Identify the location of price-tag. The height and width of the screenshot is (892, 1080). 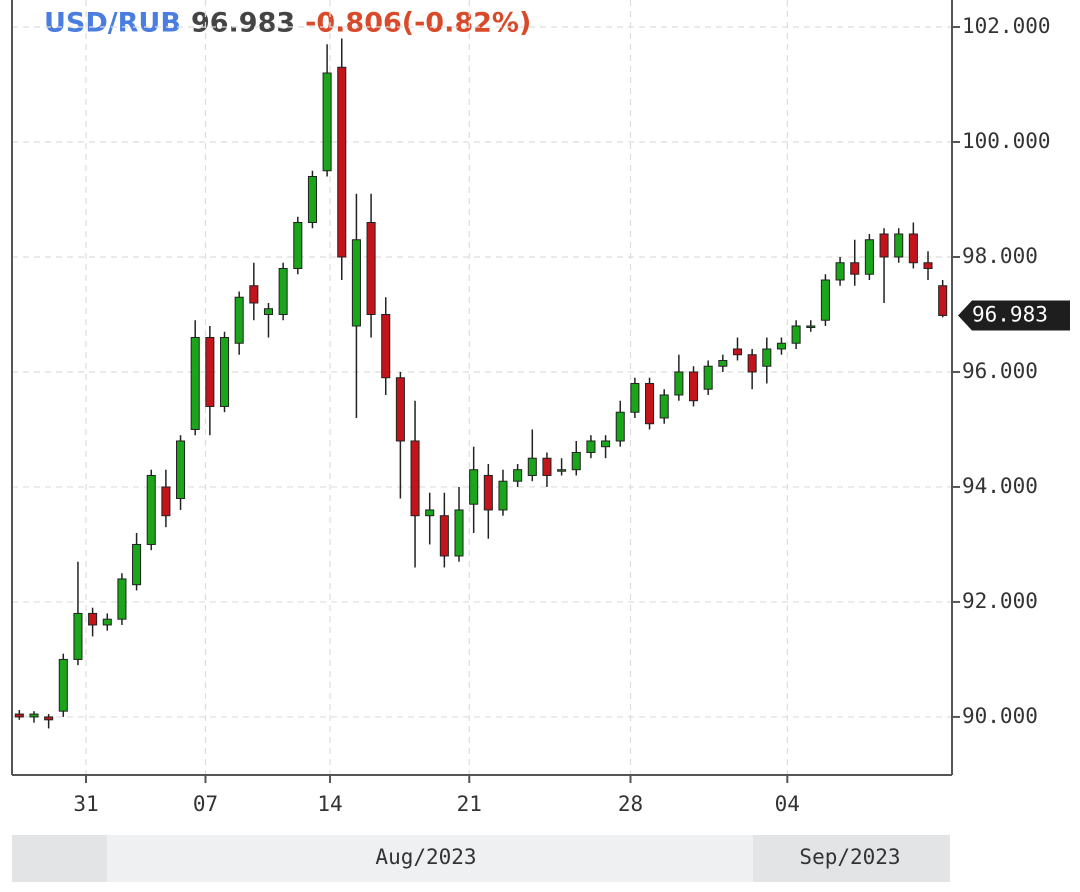
(1014, 315).